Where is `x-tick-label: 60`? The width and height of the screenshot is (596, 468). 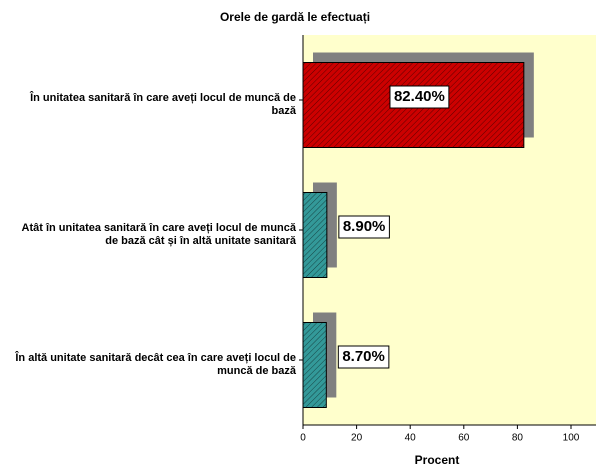
x-tick-label: 60 is located at coordinates (464, 438).